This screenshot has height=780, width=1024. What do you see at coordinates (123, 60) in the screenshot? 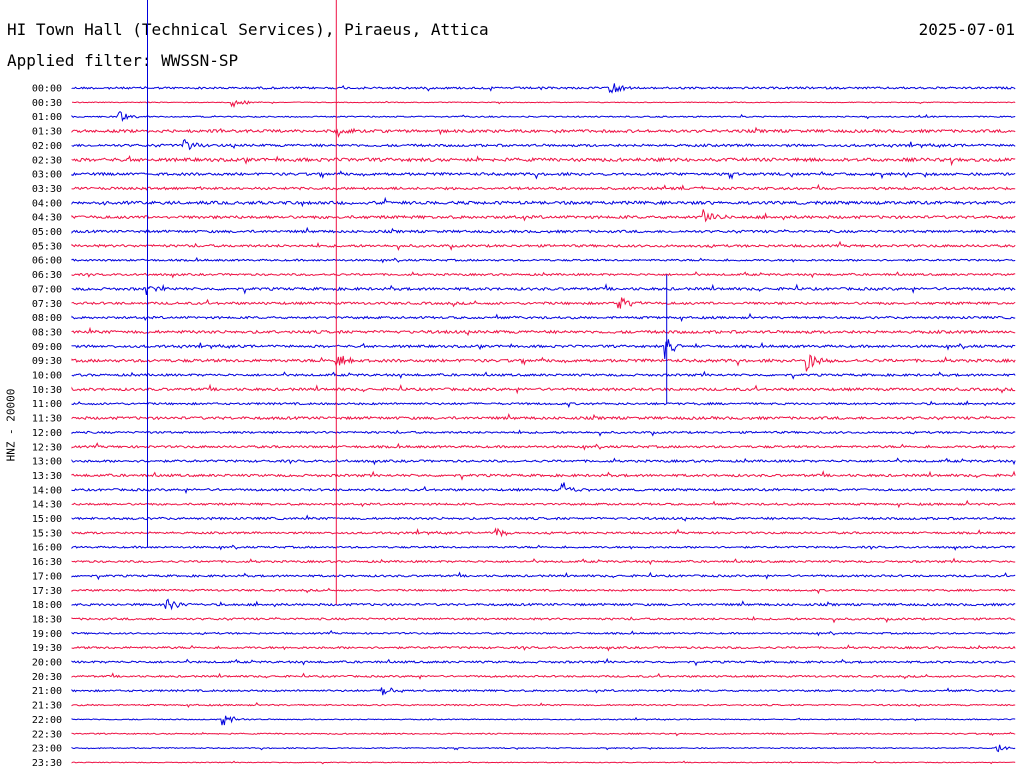
I see `filter-label: Applied filter: WWSSN-SP` at bounding box center [123, 60].